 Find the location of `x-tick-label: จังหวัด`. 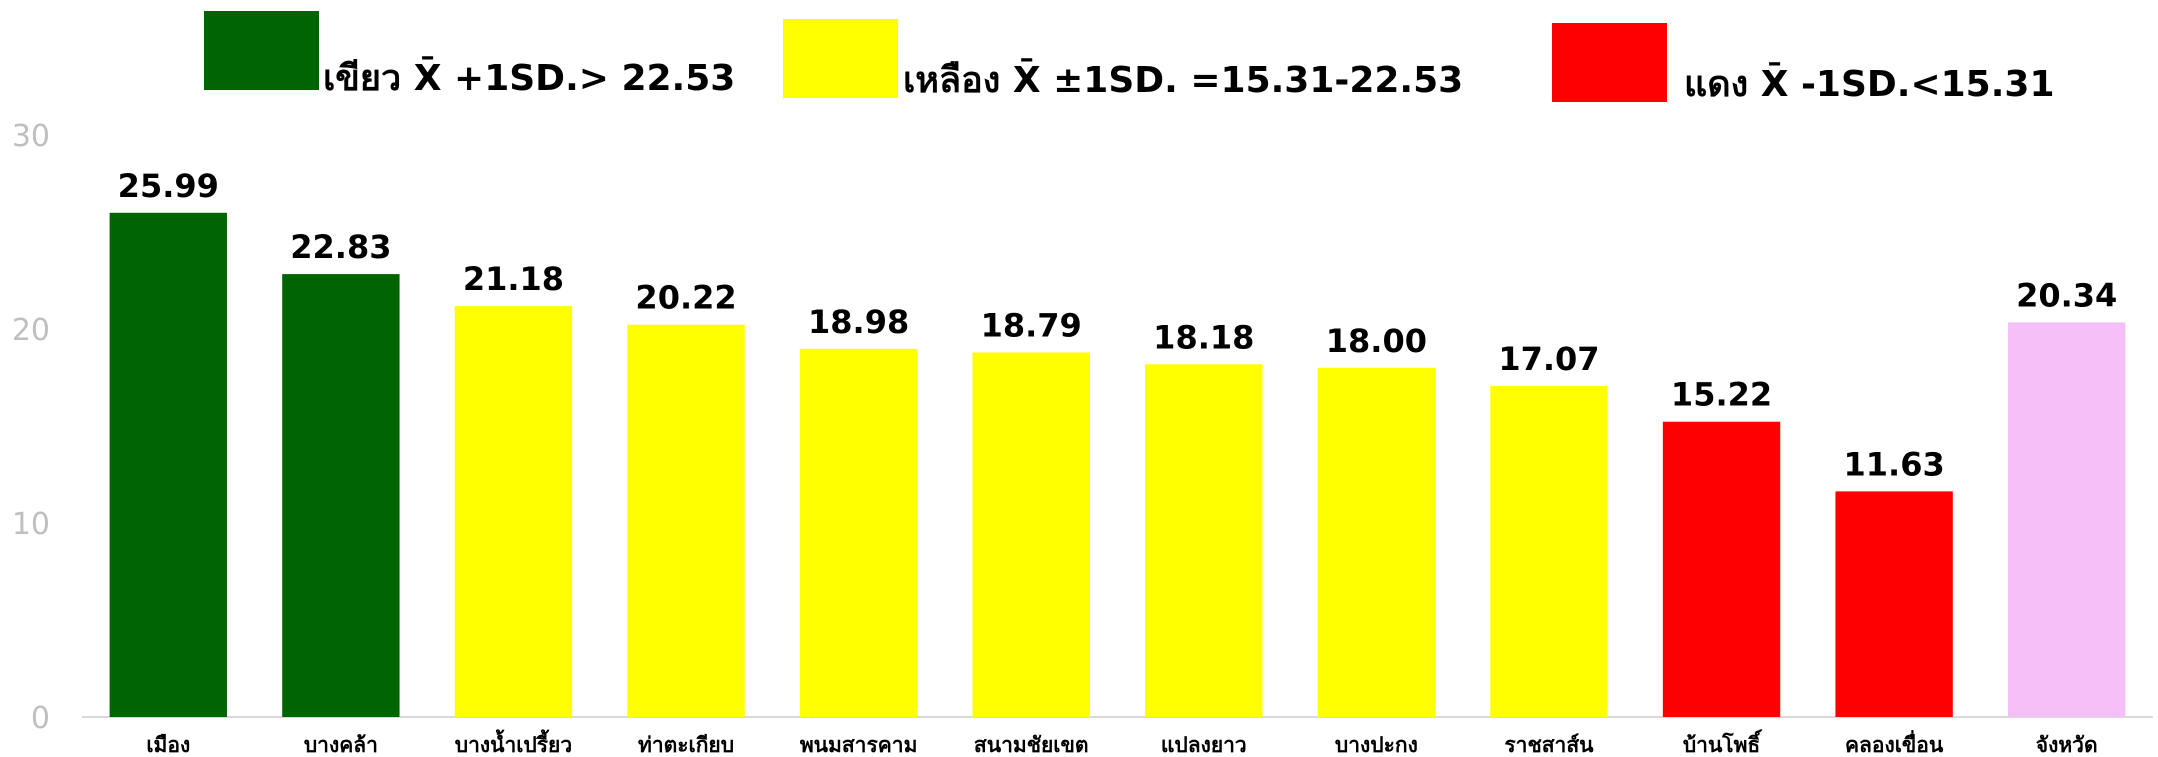

x-tick-label: จังหวัด is located at coordinates (2067, 745).